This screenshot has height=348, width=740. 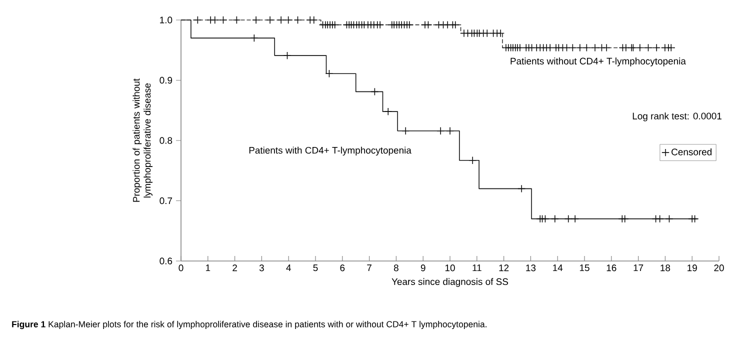 I want to click on y-tick-label: 0.7, so click(x=166, y=200).